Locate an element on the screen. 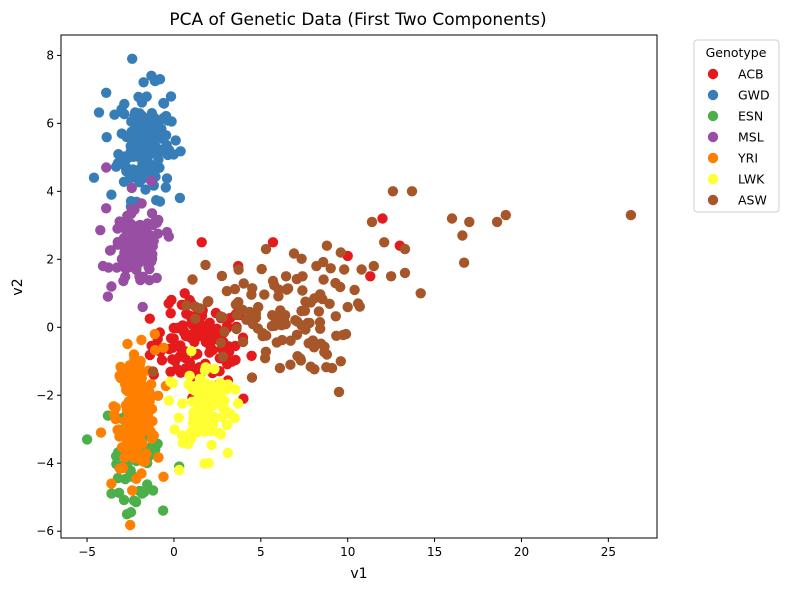 The height and width of the screenshot is (590, 788). y-tick-label: −2 is located at coordinates (45, 395).